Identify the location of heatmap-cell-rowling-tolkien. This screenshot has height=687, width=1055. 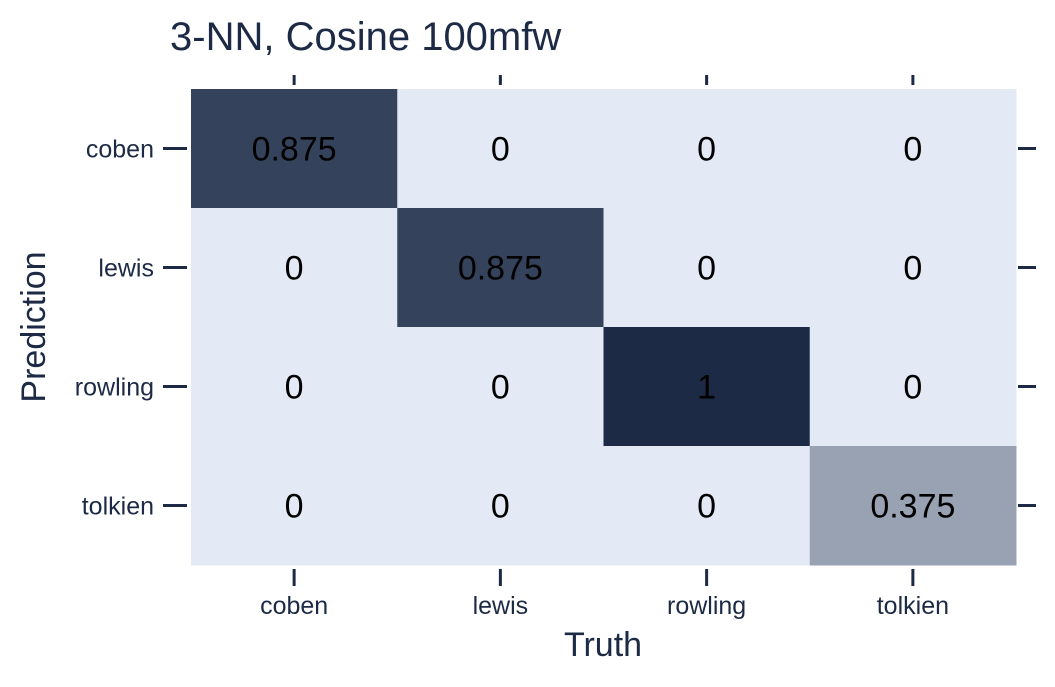
(913, 387).